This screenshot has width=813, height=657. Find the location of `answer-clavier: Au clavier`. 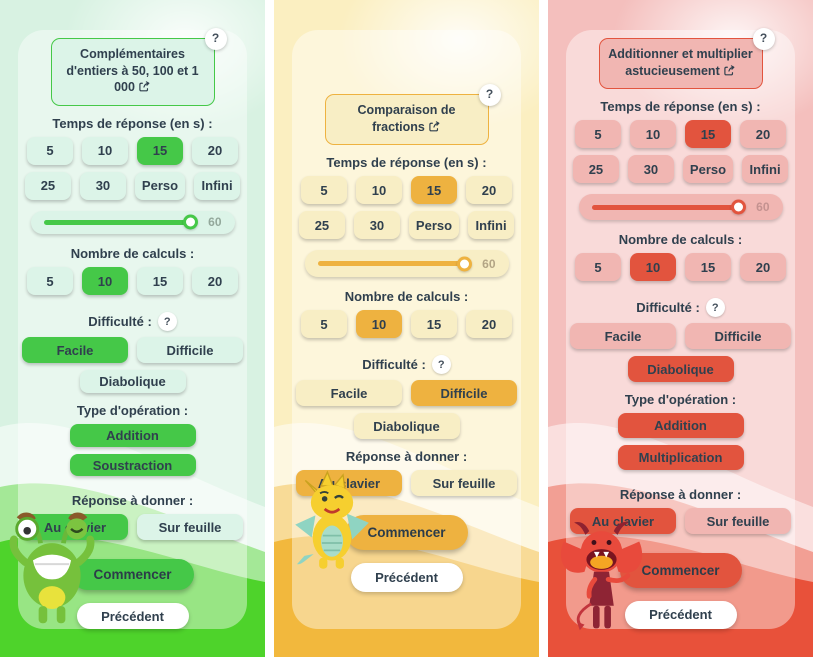

answer-clavier: Au clavier is located at coordinates (349, 483).